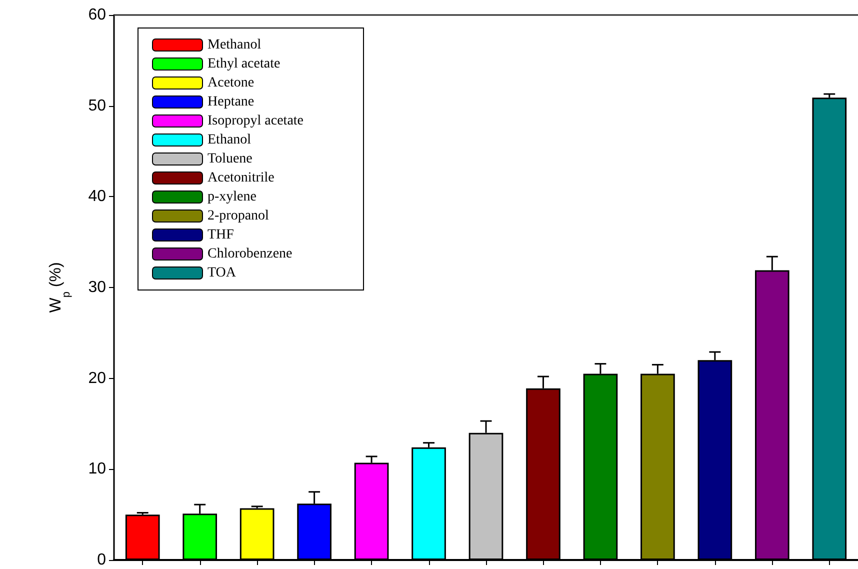 This screenshot has height=569, width=858. Describe the element at coordinates (221, 235) in the screenshot. I see `legend-label: THF` at that location.